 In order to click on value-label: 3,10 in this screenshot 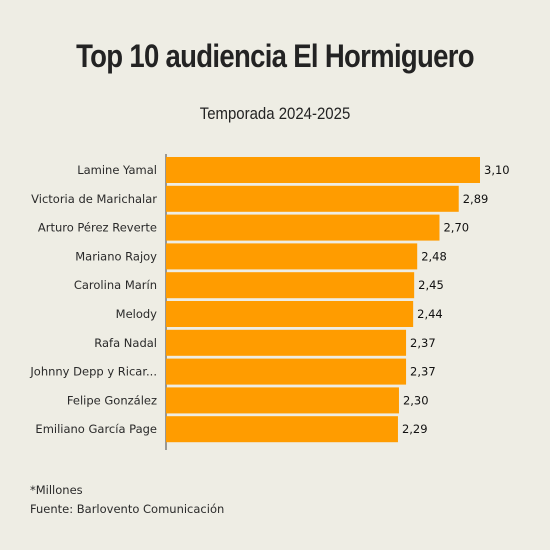, I will do `click(497, 170)`.